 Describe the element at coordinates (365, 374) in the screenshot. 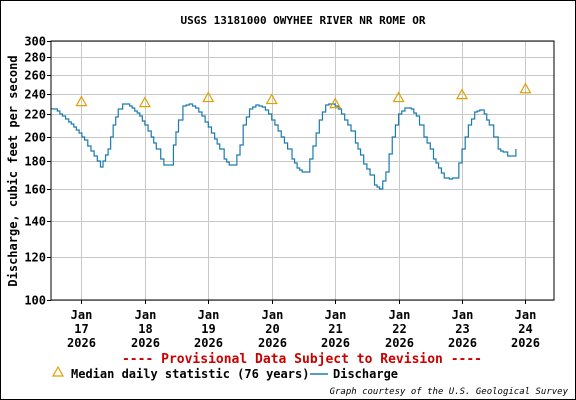

I see `legend-discharge-label: Discharge` at that location.